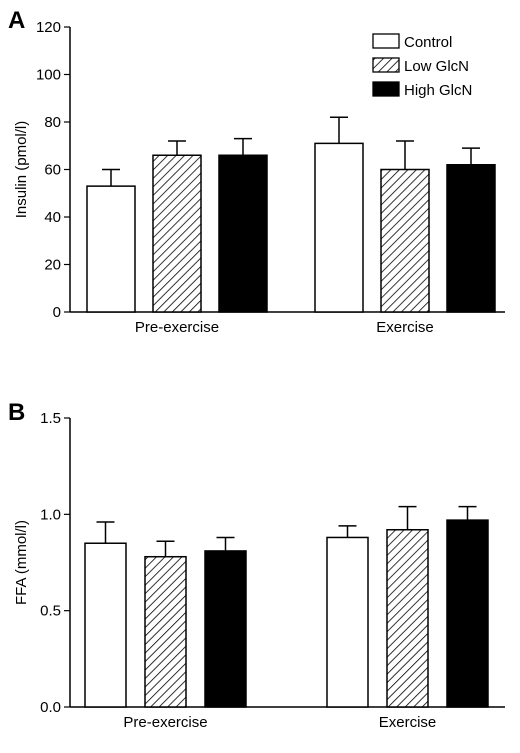  I want to click on legend-label: Control, so click(428, 42).